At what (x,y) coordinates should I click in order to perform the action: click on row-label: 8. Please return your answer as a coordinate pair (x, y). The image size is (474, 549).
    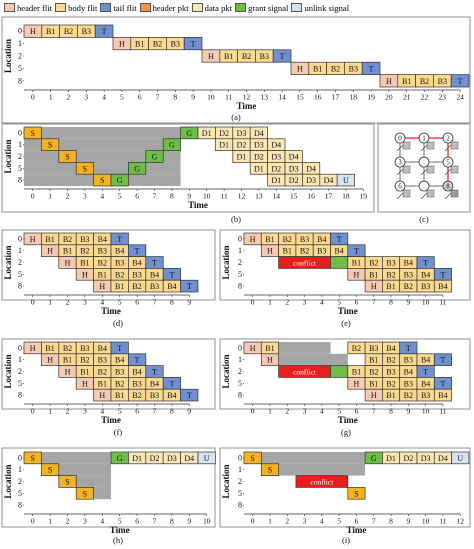
    Looking at the image, I should click on (240, 286).